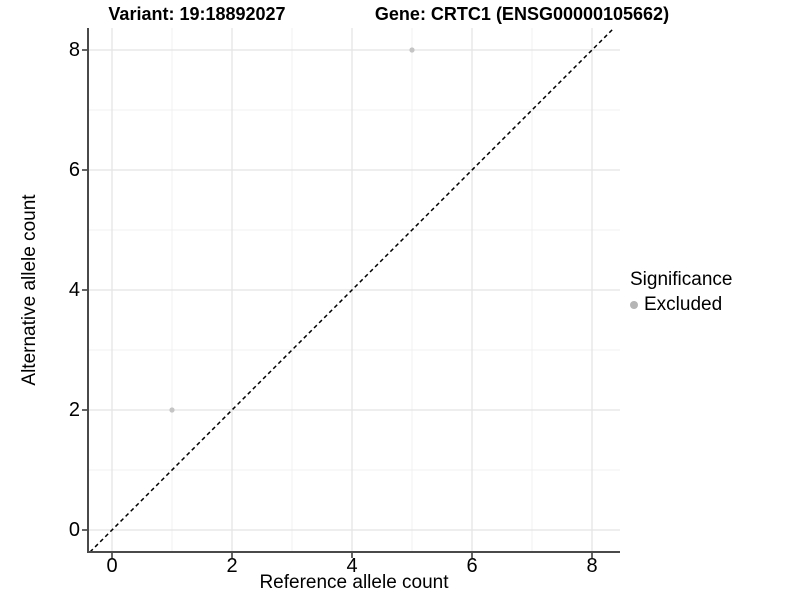 This screenshot has width=800, height=600. I want to click on x-tick-label: 0, so click(112, 566).